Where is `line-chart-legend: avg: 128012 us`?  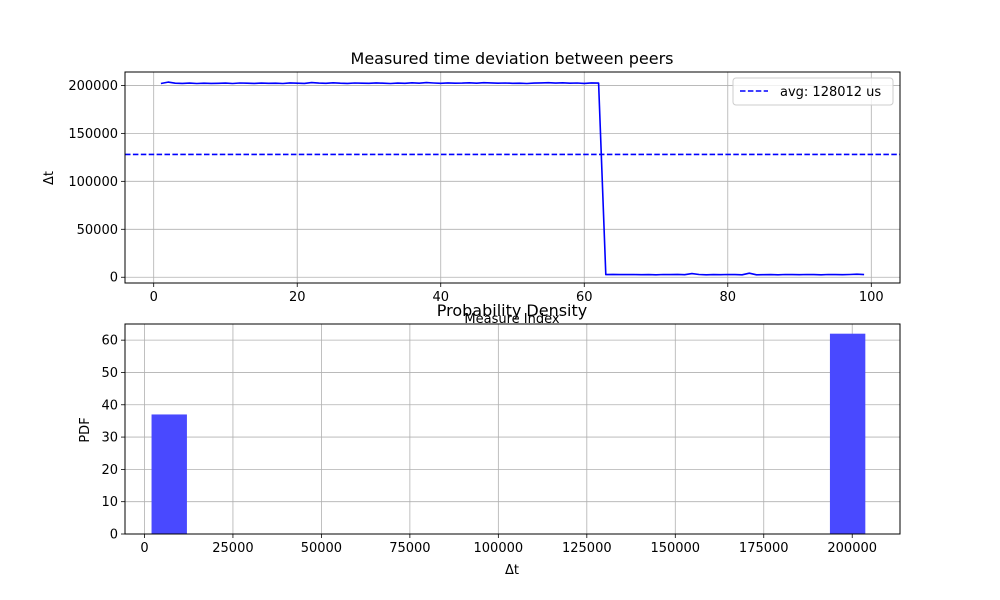 line-chart-legend: avg: 128012 us is located at coordinates (813, 91).